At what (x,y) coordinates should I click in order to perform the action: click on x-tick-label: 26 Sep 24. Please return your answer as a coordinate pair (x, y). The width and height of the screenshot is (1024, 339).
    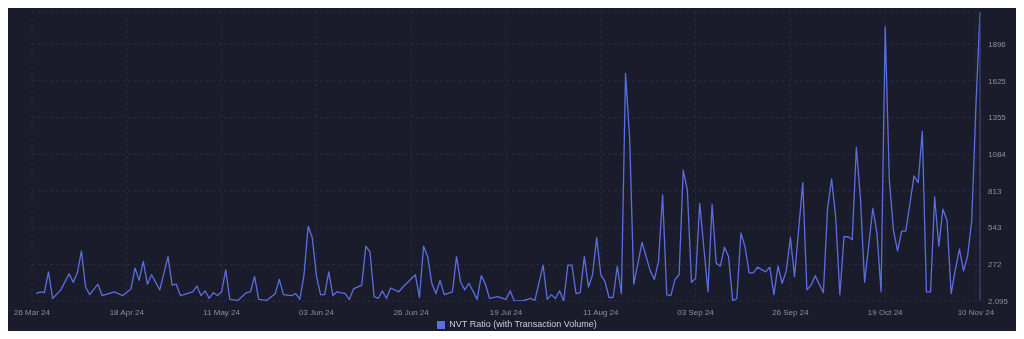
    Looking at the image, I should click on (791, 312).